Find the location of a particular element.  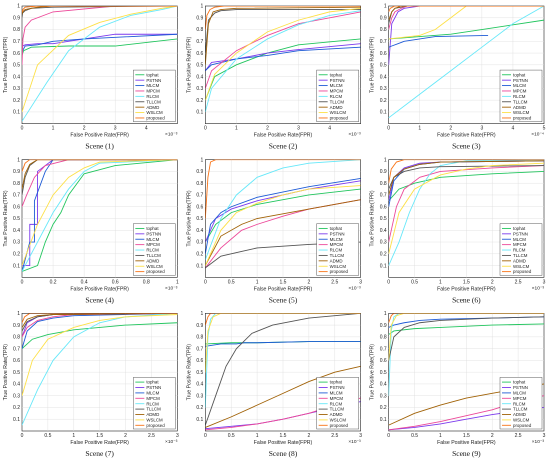

series-line-MLCM is located at coordinates (283, 59).